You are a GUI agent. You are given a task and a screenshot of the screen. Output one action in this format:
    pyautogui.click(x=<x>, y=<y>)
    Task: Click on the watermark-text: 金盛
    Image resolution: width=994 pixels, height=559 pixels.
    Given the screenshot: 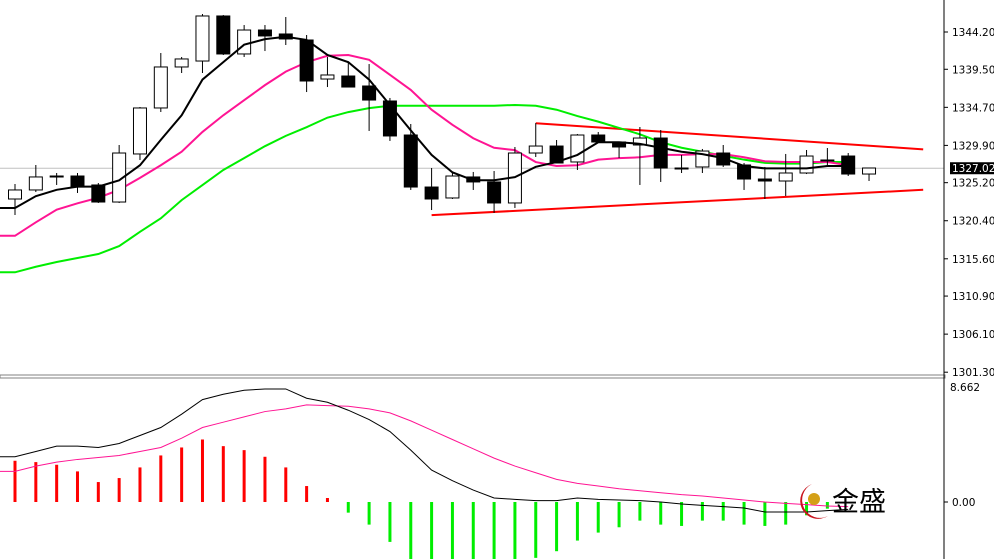 What is the action you would take?
    pyautogui.click(x=859, y=502)
    